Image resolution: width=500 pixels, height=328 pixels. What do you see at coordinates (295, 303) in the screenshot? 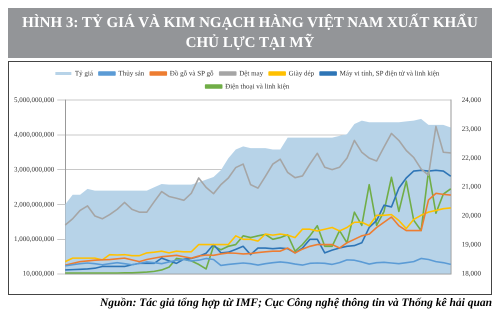
I see `text: Nguồn: Tác giả tổng hợp từ IMF; Cục Công nghệ thông tin và Thống kê hải quan` at bounding box center [295, 303].